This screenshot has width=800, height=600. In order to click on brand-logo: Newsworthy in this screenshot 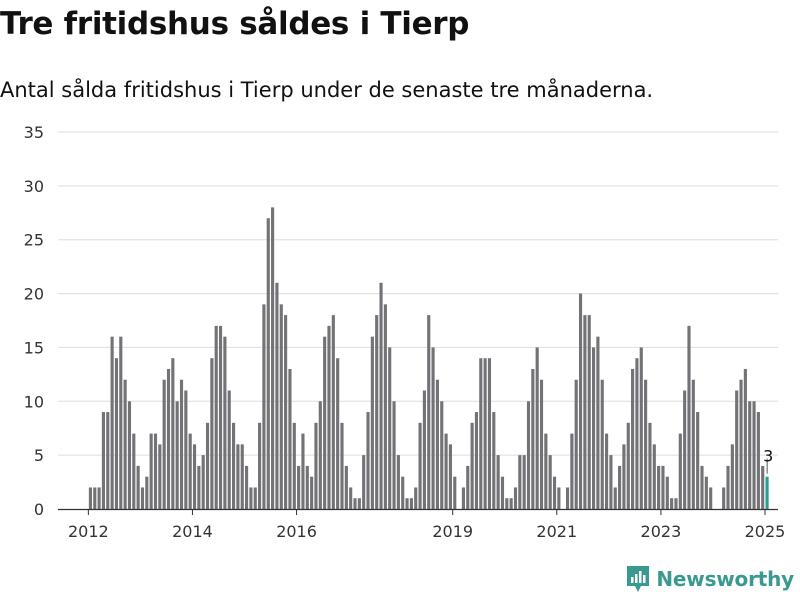, I will do `click(710, 579)`.